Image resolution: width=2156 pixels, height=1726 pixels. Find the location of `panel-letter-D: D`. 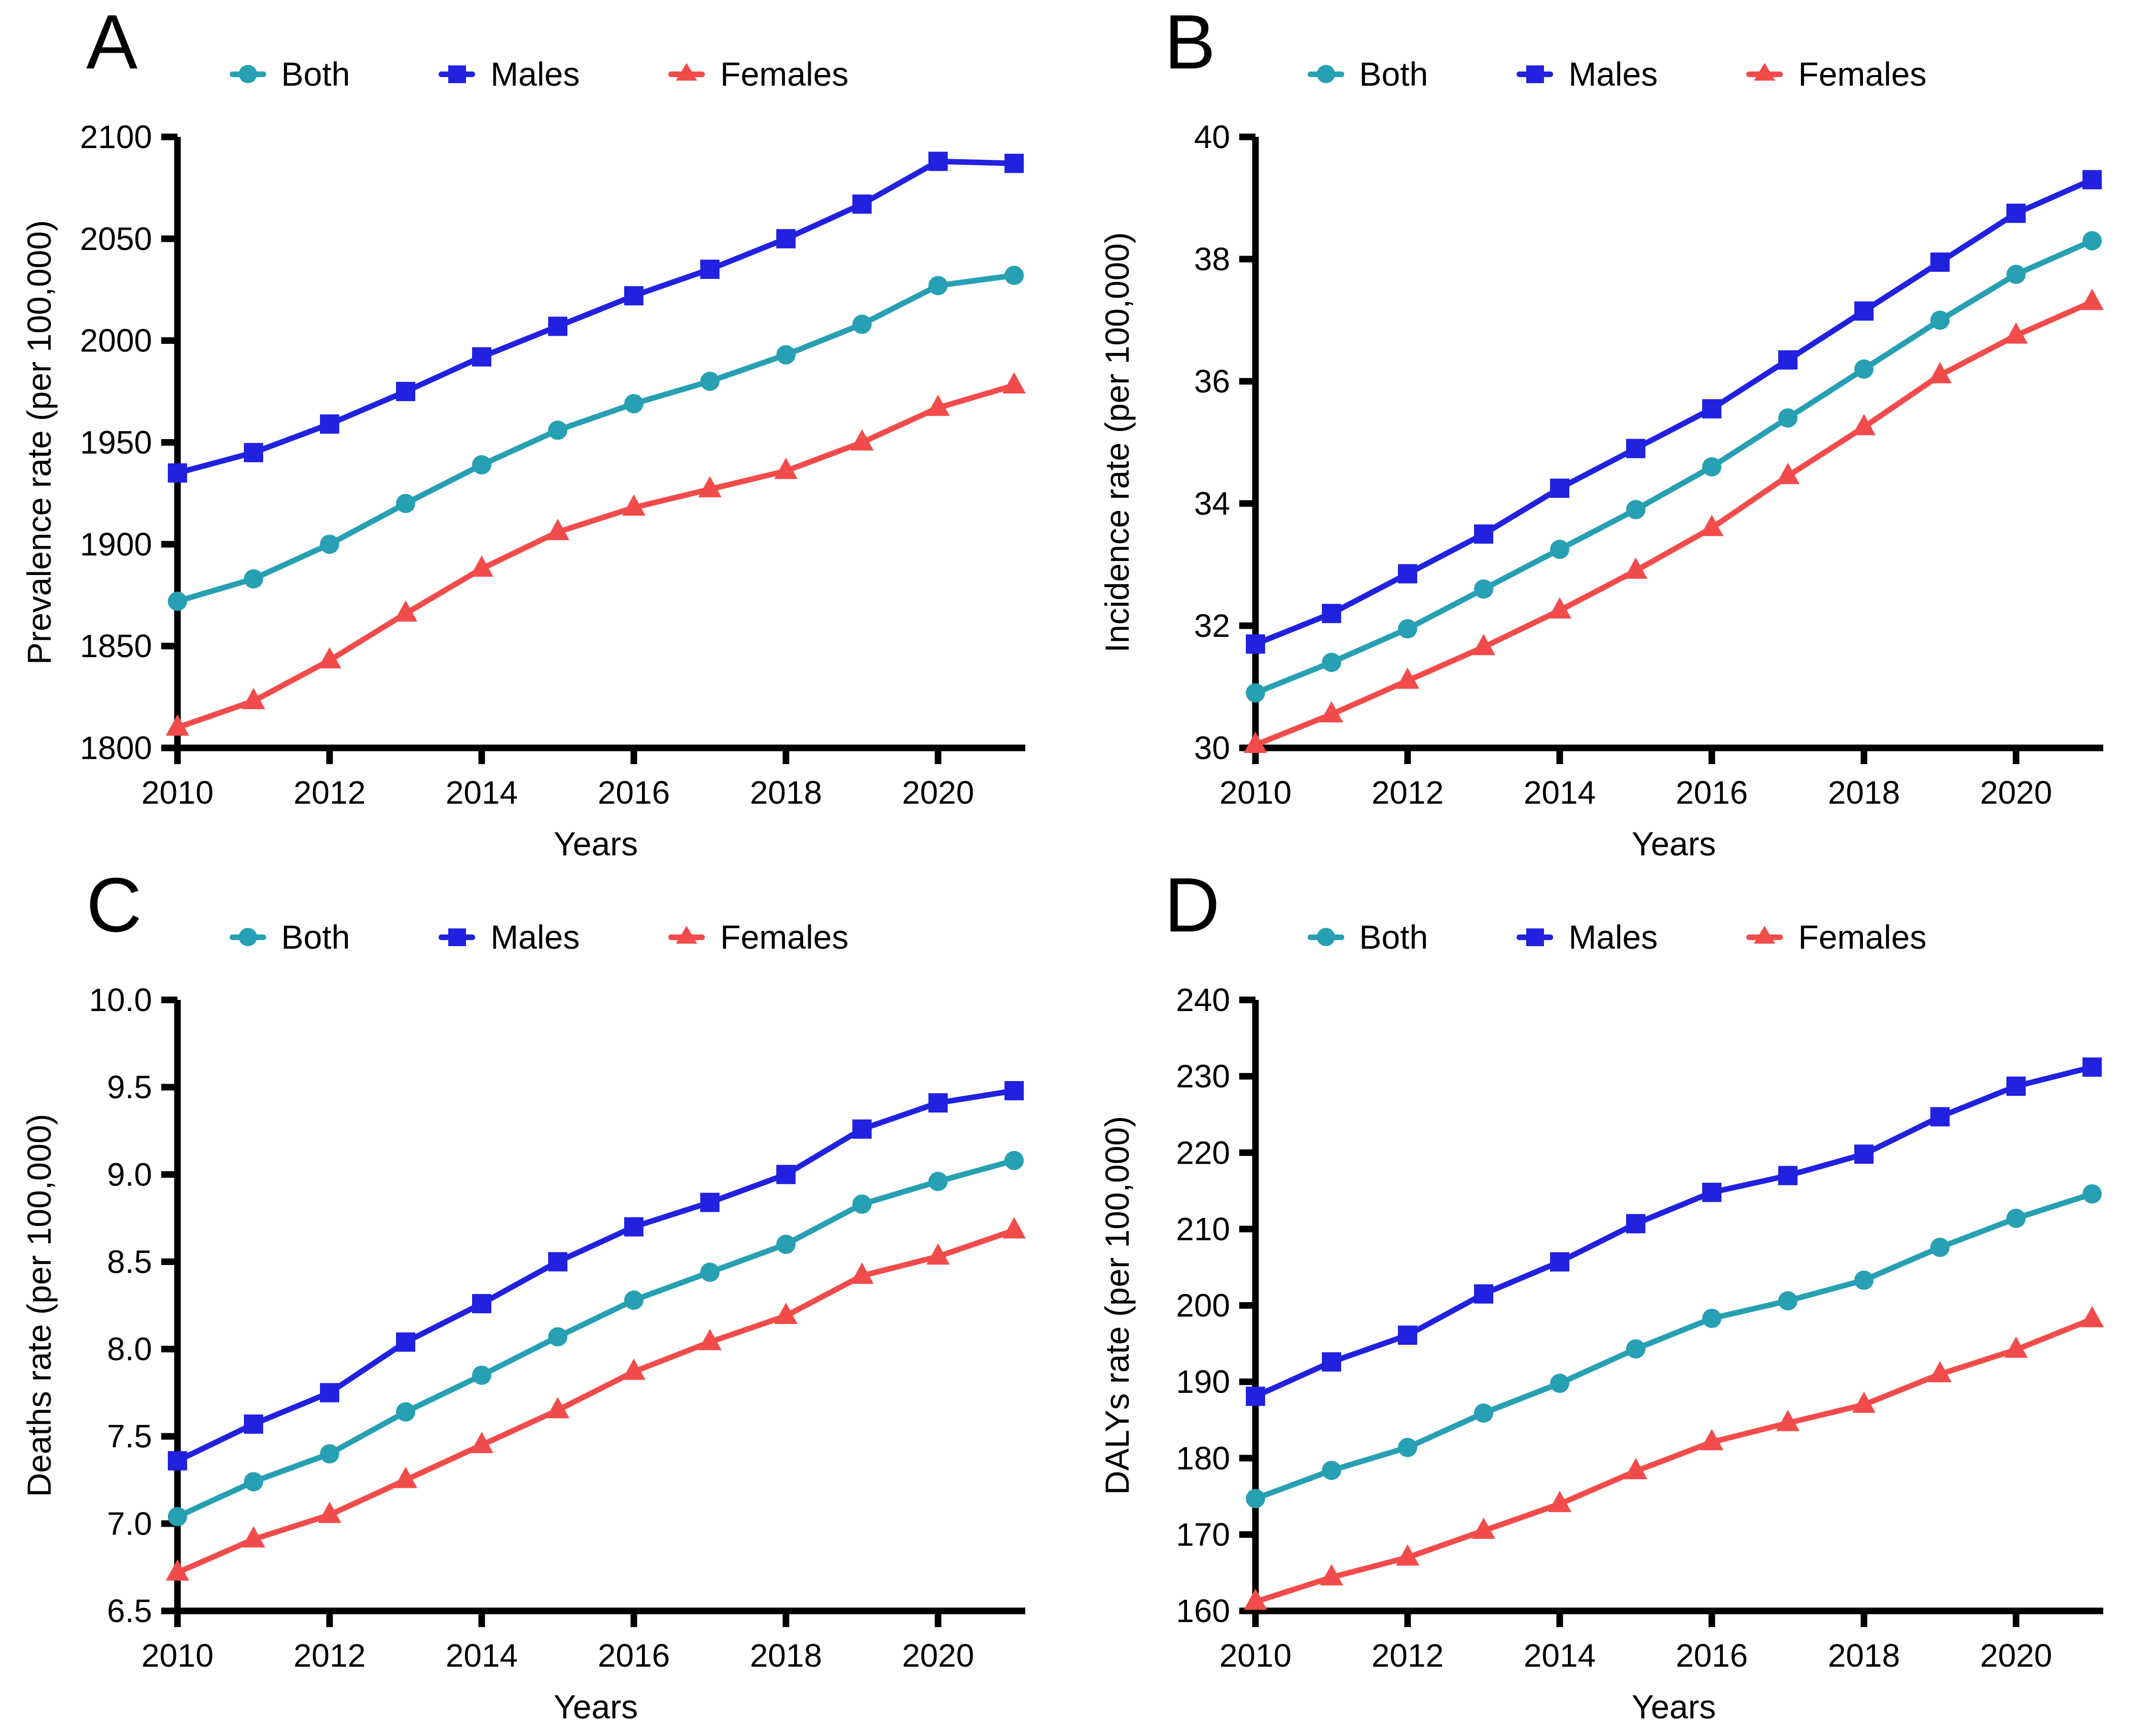

panel-letter-D: D is located at coordinates (1192, 905).